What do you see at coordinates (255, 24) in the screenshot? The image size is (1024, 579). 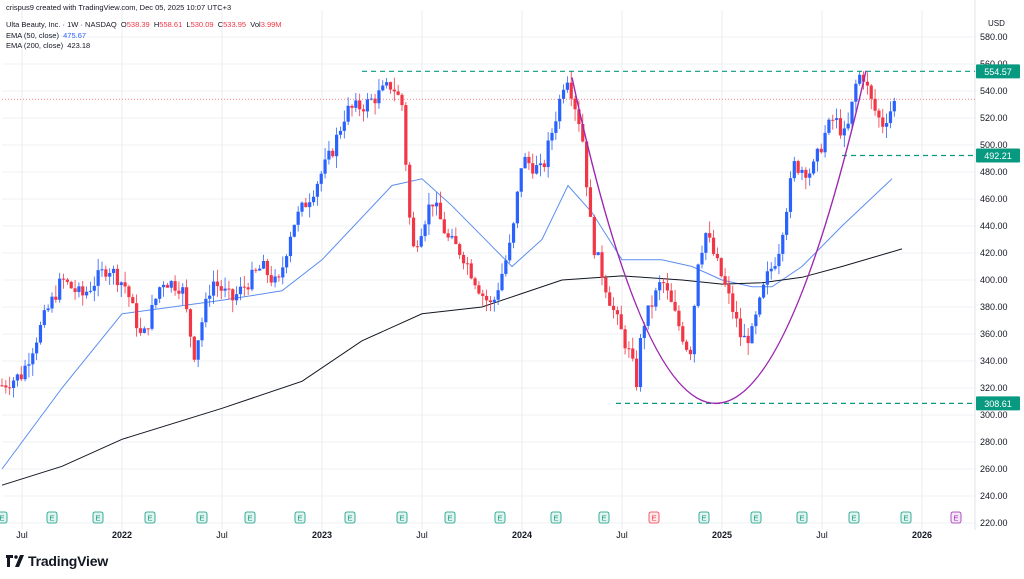 I see `volume-label: Vol` at bounding box center [255, 24].